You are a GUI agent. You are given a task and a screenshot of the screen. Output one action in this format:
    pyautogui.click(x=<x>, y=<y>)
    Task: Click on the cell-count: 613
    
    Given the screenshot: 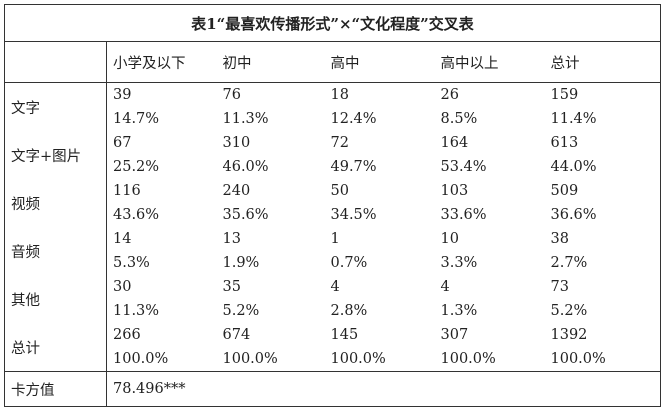 What is the action you would take?
    pyautogui.click(x=564, y=143)
    